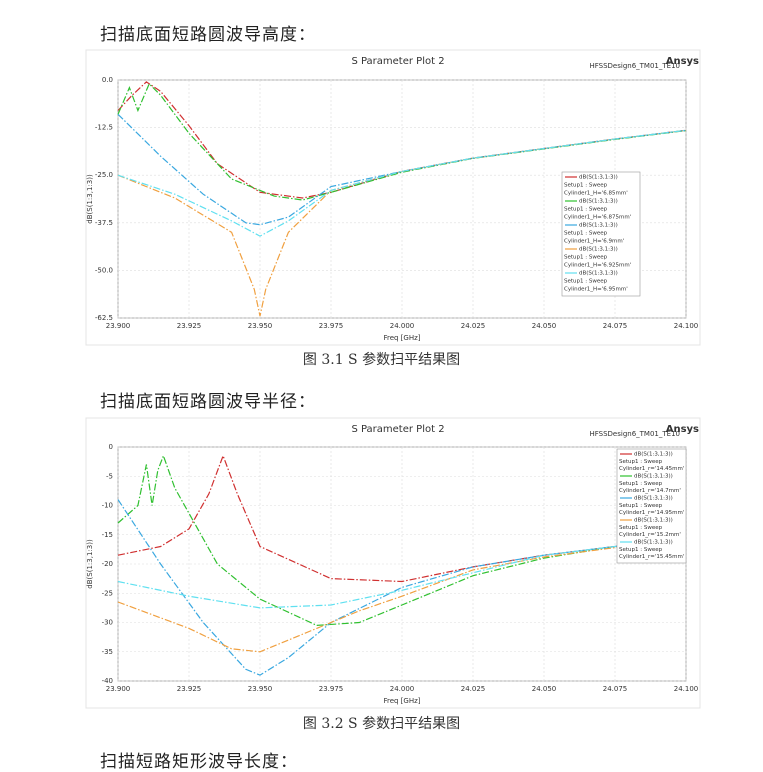 The image size is (763, 772). What do you see at coordinates (107, 593) in the screenshot?
I see `y-tick-label: -25` at bounding box center [107, 593].